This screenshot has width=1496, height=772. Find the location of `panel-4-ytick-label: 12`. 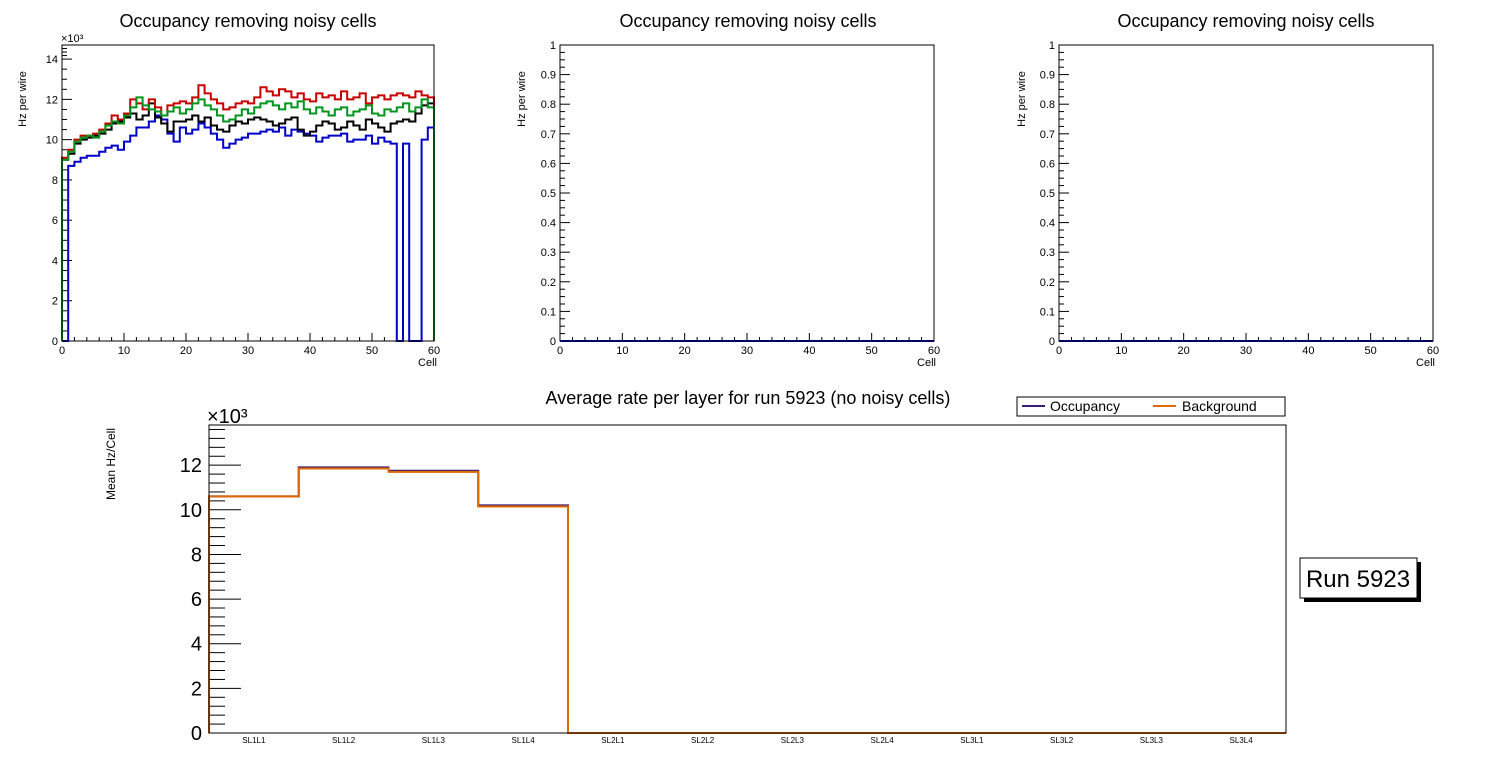

panel-4-ytick-label: 12 is located at coordinates (191, 466).